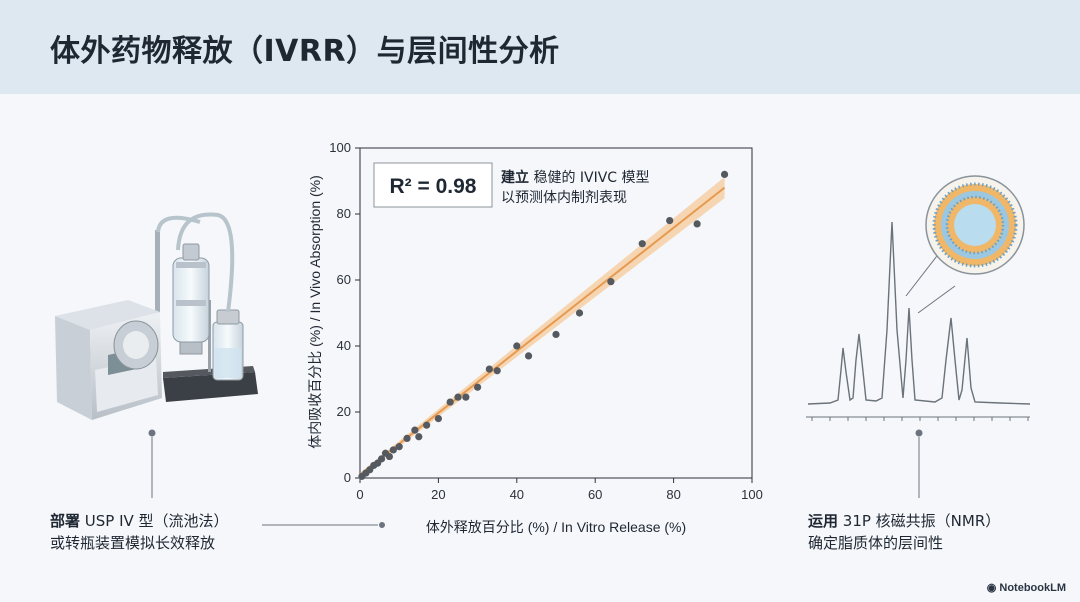 This screenshot has height=602, width=1080. What do you see at coordinates (347, 477) in the screenshot?
I see `y-tick-label: 0` at bounding box center [347, 477].